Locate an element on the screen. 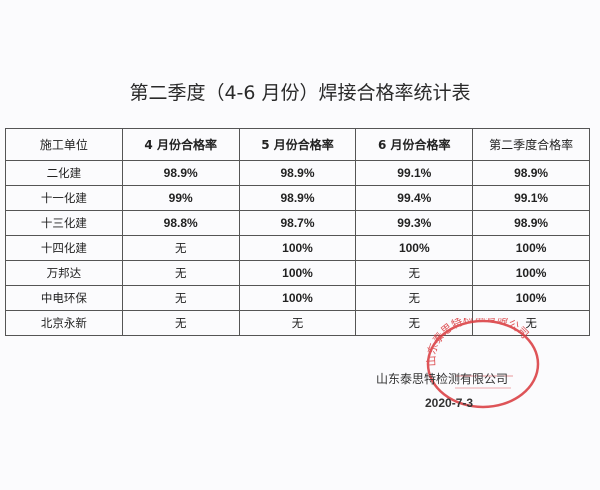  header-cell: 4 月份合格率 is located at coordinates (180, 144).